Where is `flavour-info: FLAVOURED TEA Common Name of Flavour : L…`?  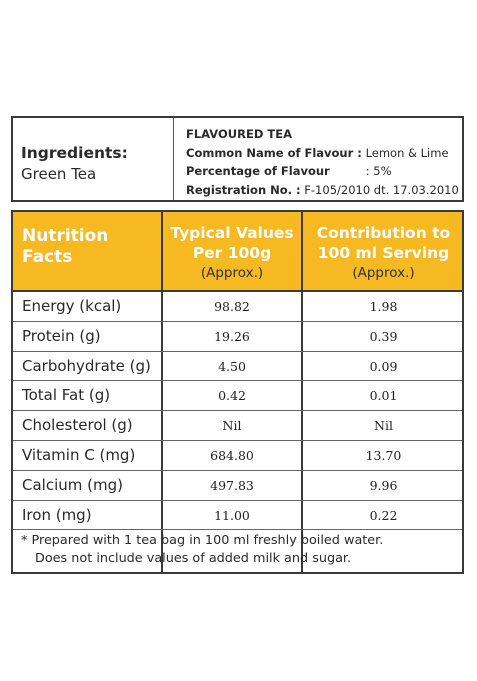 flavour-info: FLAVOURED TEA Common Name of Flavour : L… is located at coordinates (322, 162).